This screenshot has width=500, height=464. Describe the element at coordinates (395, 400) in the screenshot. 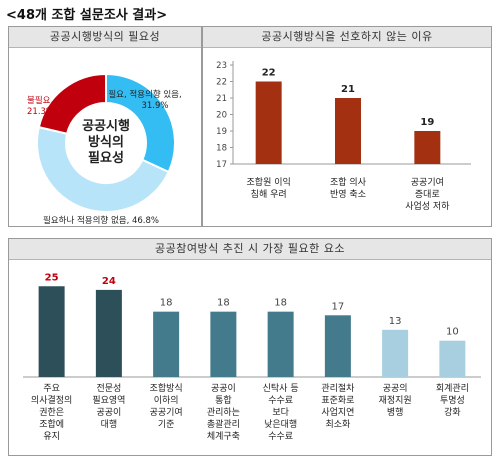

I see `category-label: 재정지원` at that location.